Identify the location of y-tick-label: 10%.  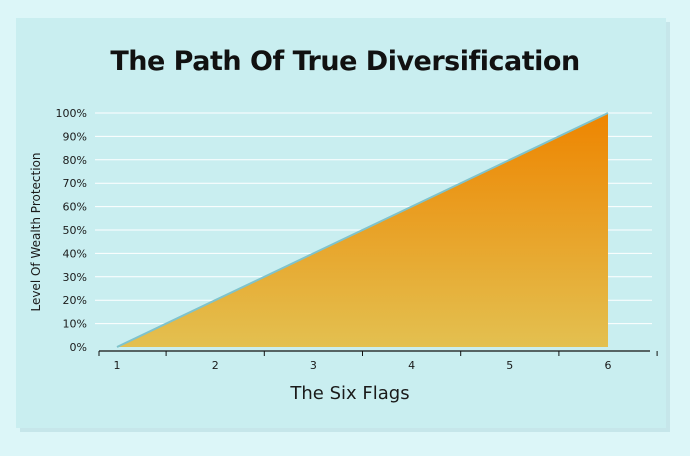
(75, 324).